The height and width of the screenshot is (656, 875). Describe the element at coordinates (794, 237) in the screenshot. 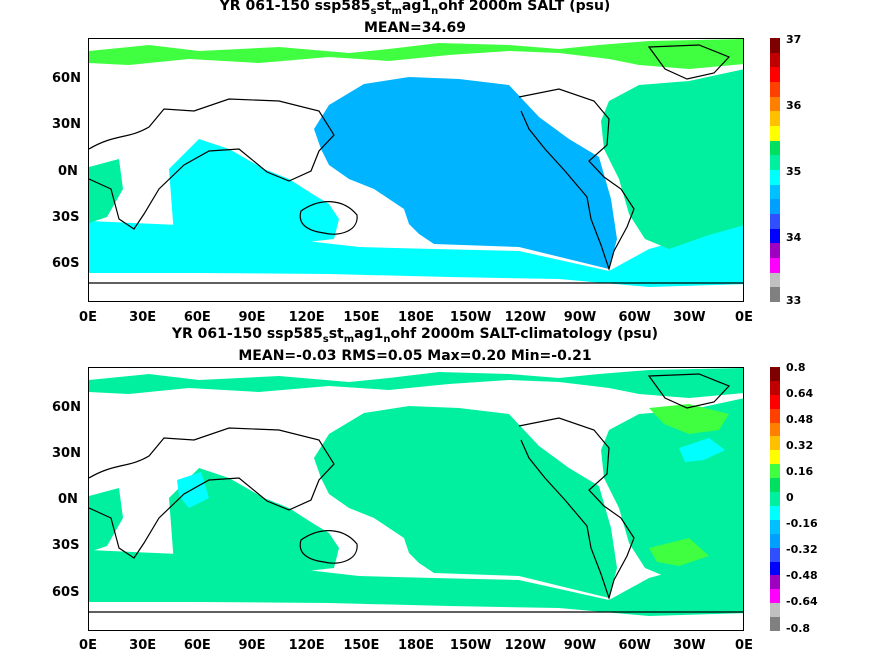

I see `colorbar-label: 34` at that location.